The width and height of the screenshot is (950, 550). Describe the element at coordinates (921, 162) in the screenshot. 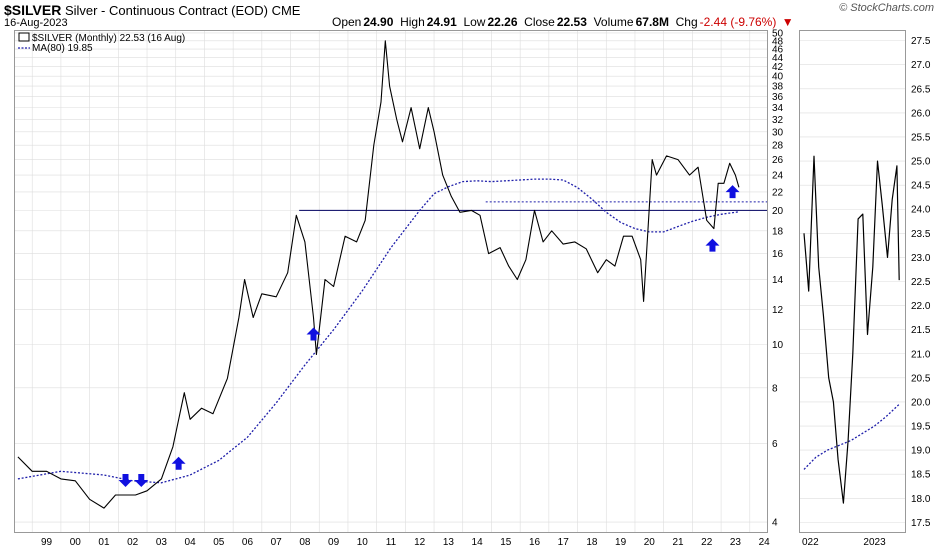

I see `zoom-y-tick-label: 25.0` at that location.